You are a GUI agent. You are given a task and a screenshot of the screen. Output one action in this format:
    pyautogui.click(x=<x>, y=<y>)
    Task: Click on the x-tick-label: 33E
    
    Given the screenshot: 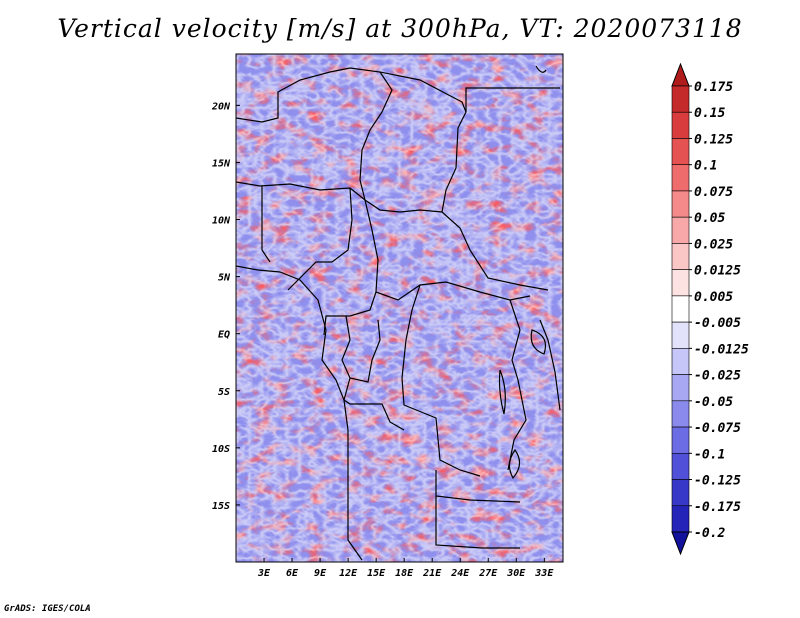 What is the action you would take?
    pyautogui.click(x=544, y=573)
    